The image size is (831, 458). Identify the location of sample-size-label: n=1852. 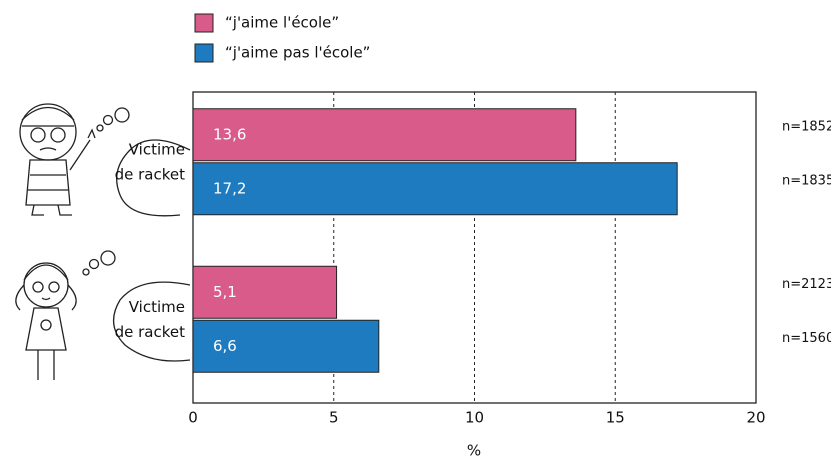
(806, 126).